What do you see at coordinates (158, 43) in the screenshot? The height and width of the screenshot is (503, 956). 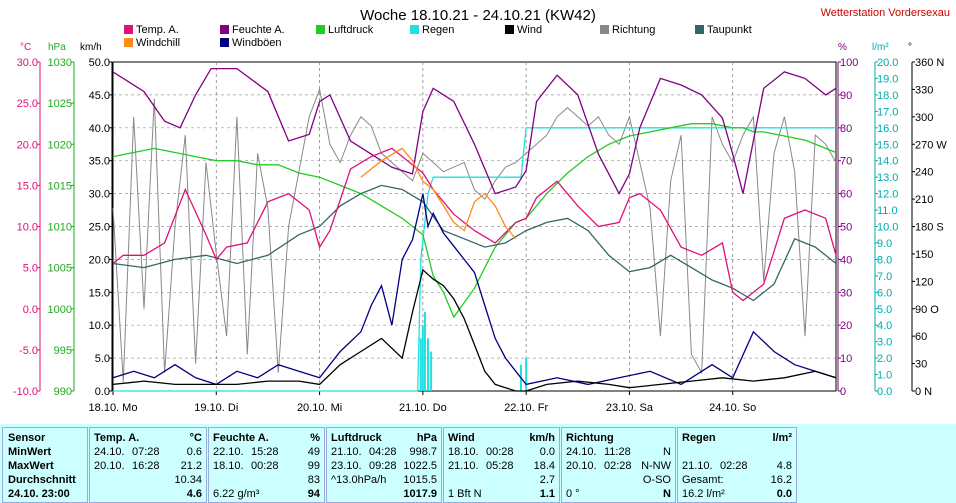 I see `legend-label-windchill: Windchill` at bounding box center [158, 43].